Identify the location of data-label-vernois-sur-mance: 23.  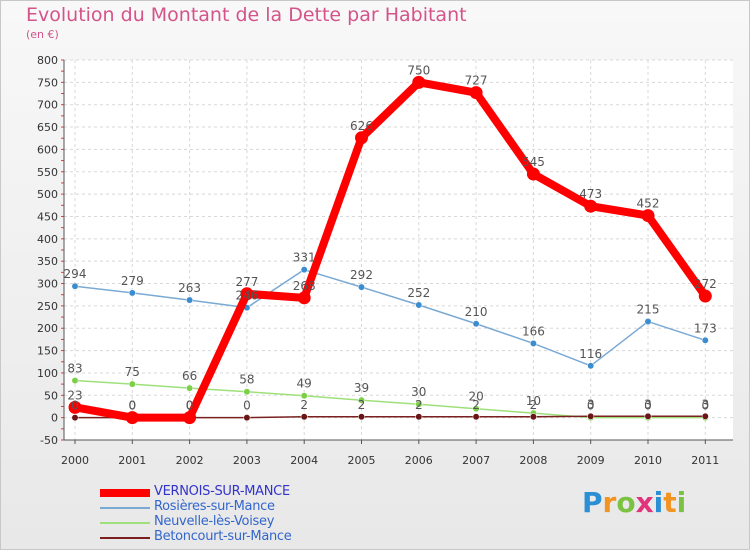
(74, 395).